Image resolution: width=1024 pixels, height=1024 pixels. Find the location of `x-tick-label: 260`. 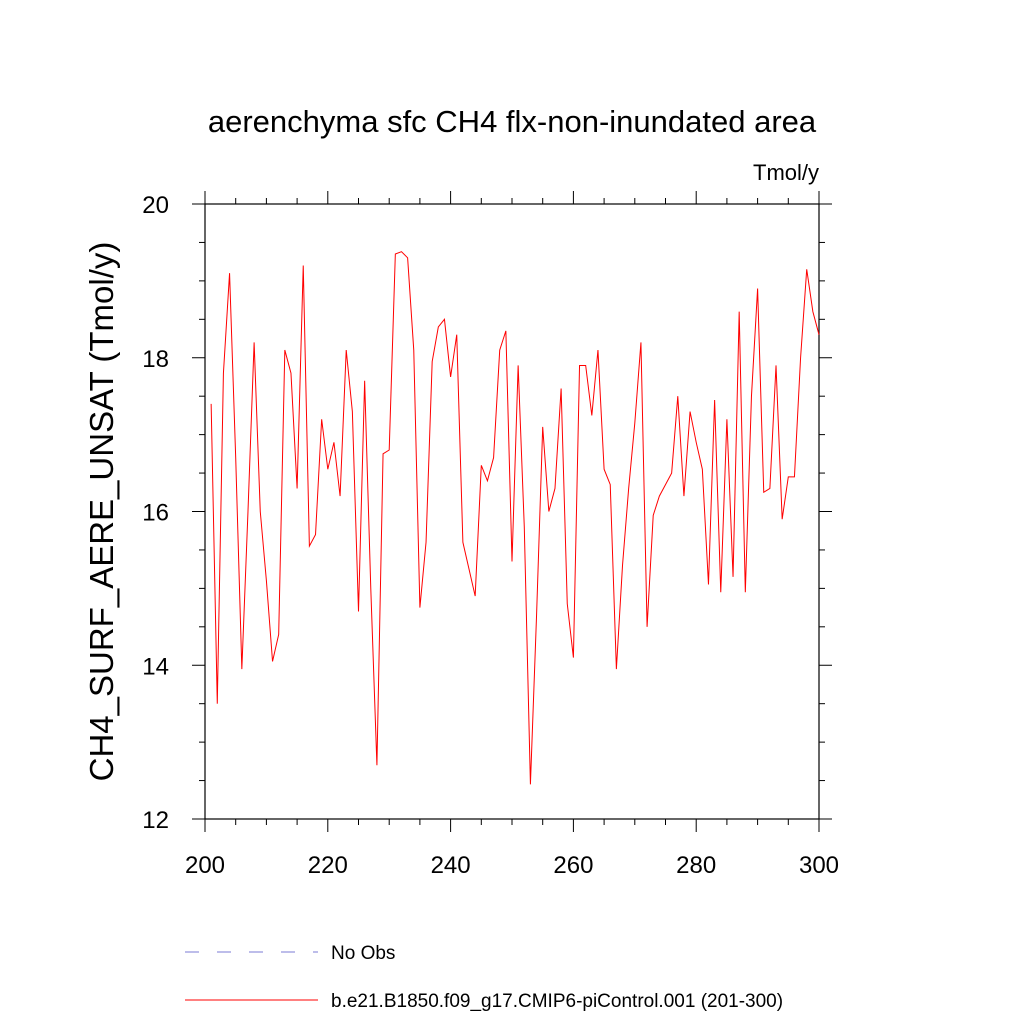

x-tick-label: 260 is located at coordinates (573, 865).